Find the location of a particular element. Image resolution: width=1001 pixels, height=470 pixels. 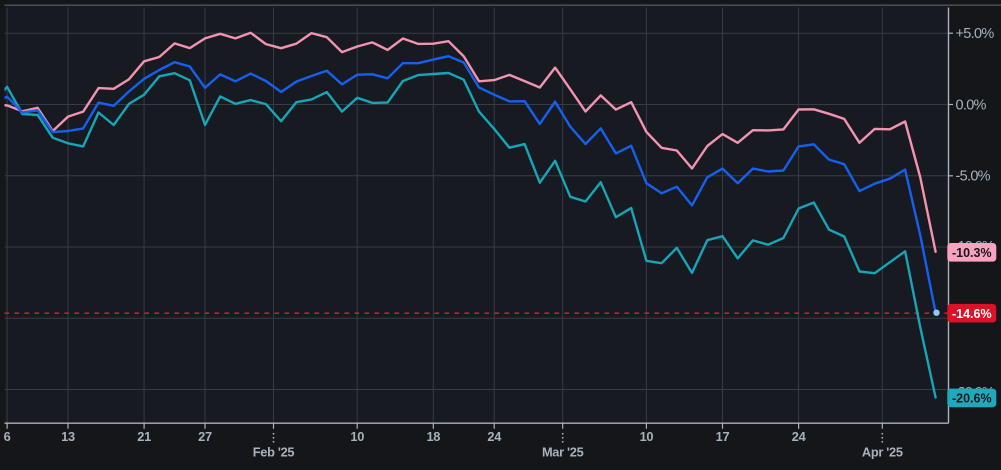

svg-text: Mar '25 is located at coordinates (563, 452).